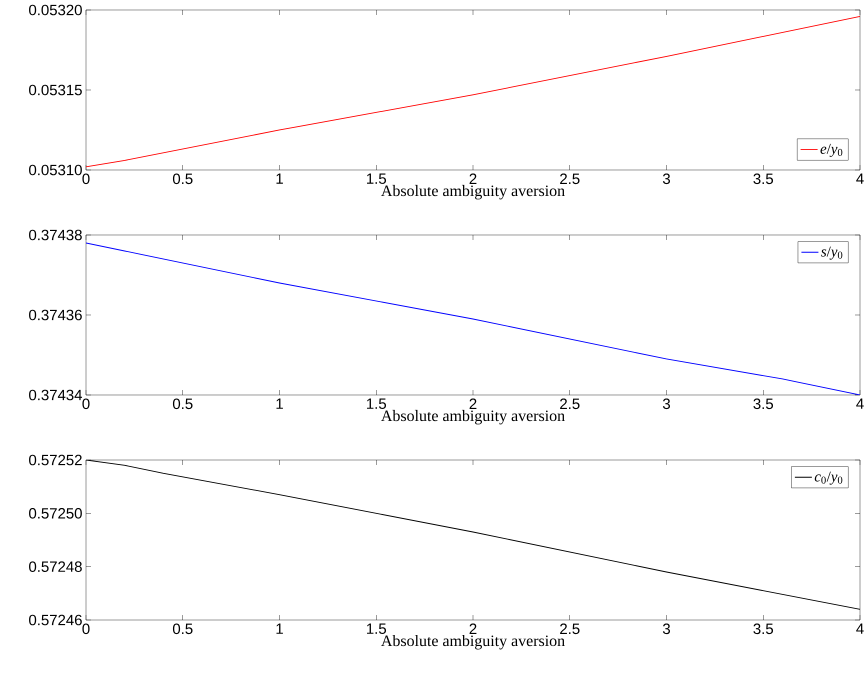  Describe the element at coordinates (55, 513) in the screenshot. I see `y-tick-label: 0.57250` at that location.